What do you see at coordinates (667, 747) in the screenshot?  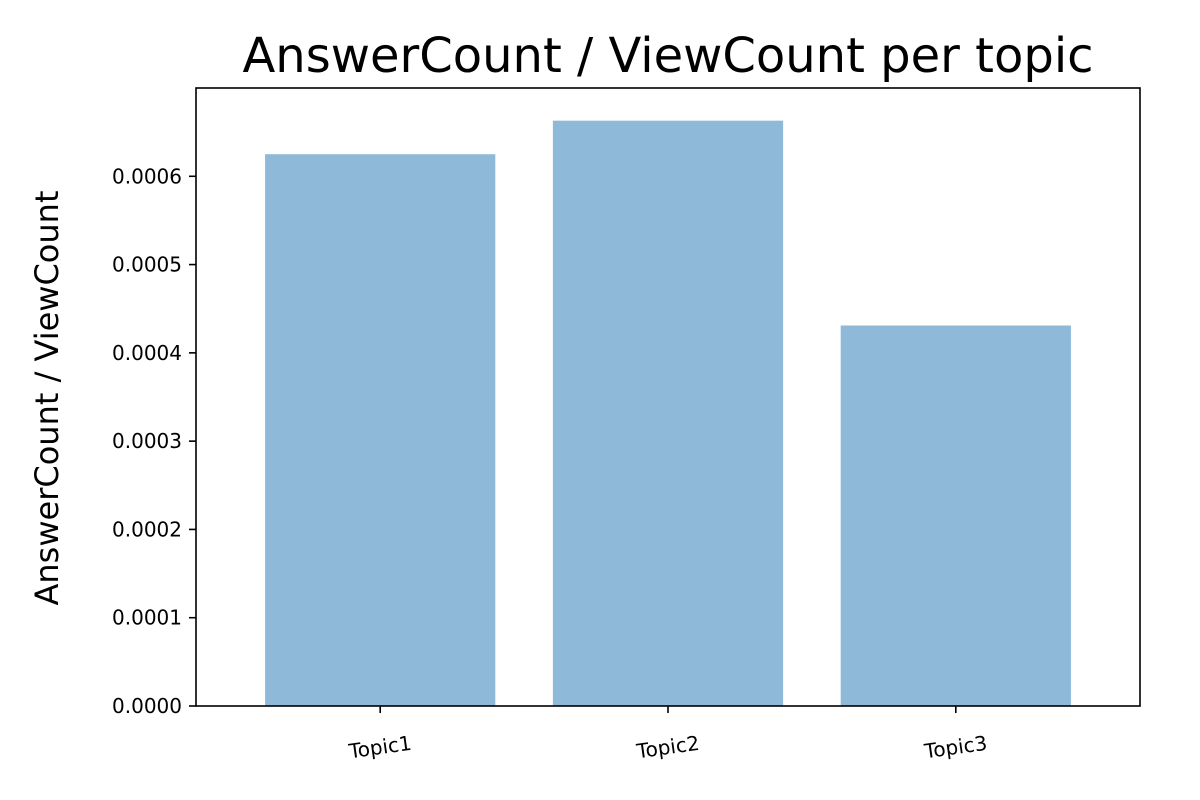 I see `x-tick-label-topic2: Topic2` at bounding box center [667, 747].